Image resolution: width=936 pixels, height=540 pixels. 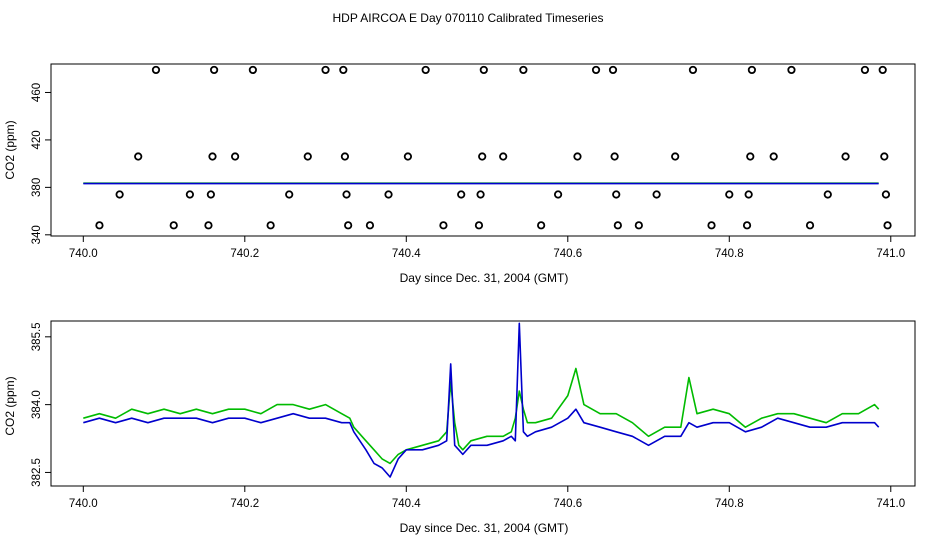 I want to click on panel-2-y-axis: 382.5 384.0 385.5, so click(x=41, y=404).